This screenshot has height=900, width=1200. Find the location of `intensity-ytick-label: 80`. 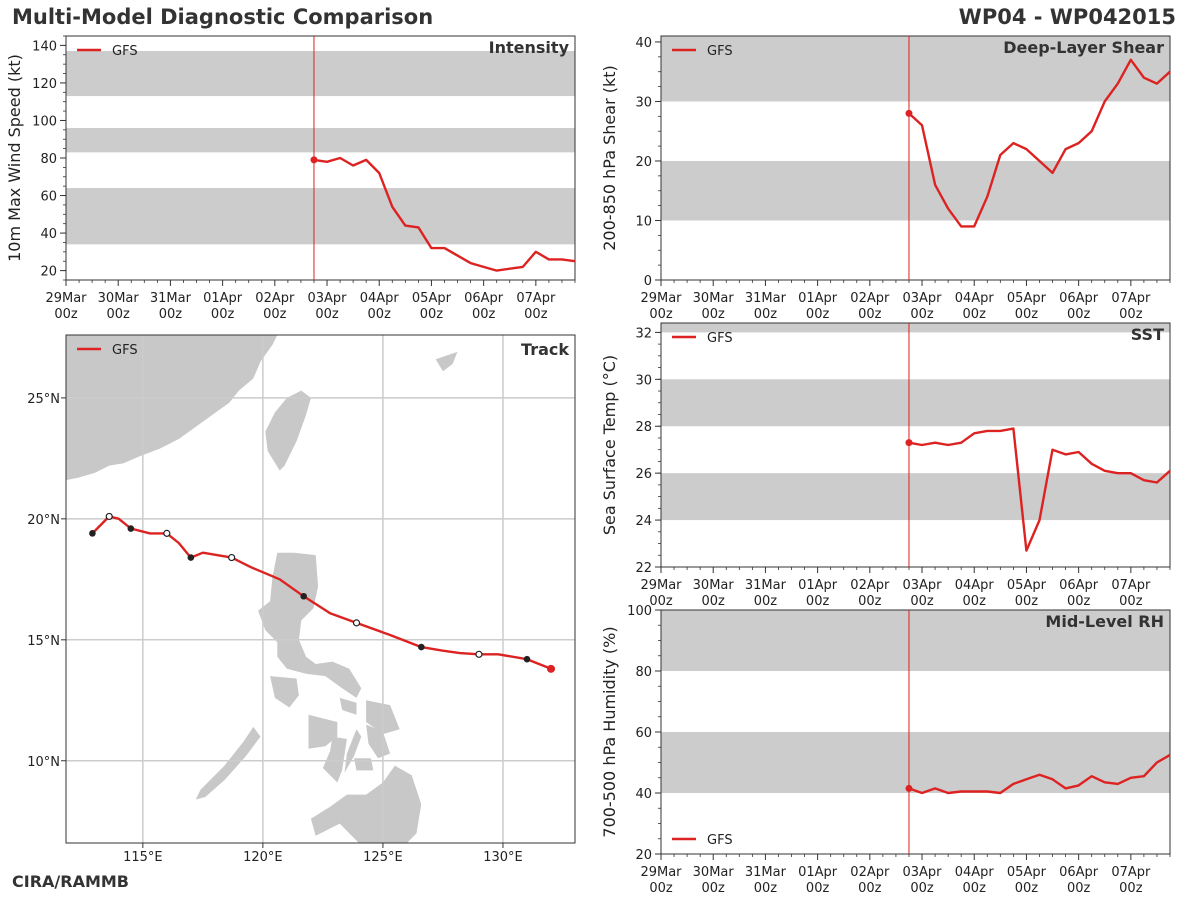

intensity-ytick-label: 80 is located at coordinates (48, 159).